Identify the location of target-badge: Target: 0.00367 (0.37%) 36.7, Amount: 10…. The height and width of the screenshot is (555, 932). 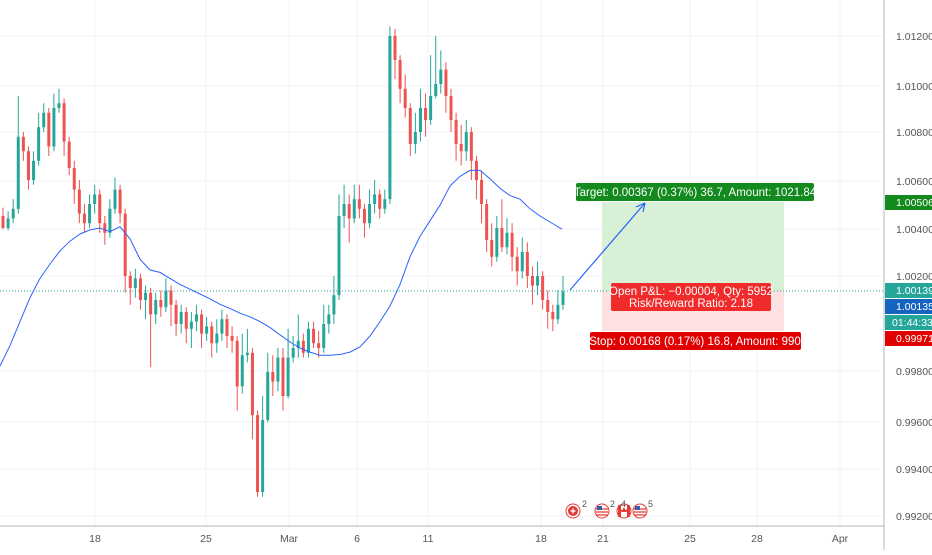
(695, 192).